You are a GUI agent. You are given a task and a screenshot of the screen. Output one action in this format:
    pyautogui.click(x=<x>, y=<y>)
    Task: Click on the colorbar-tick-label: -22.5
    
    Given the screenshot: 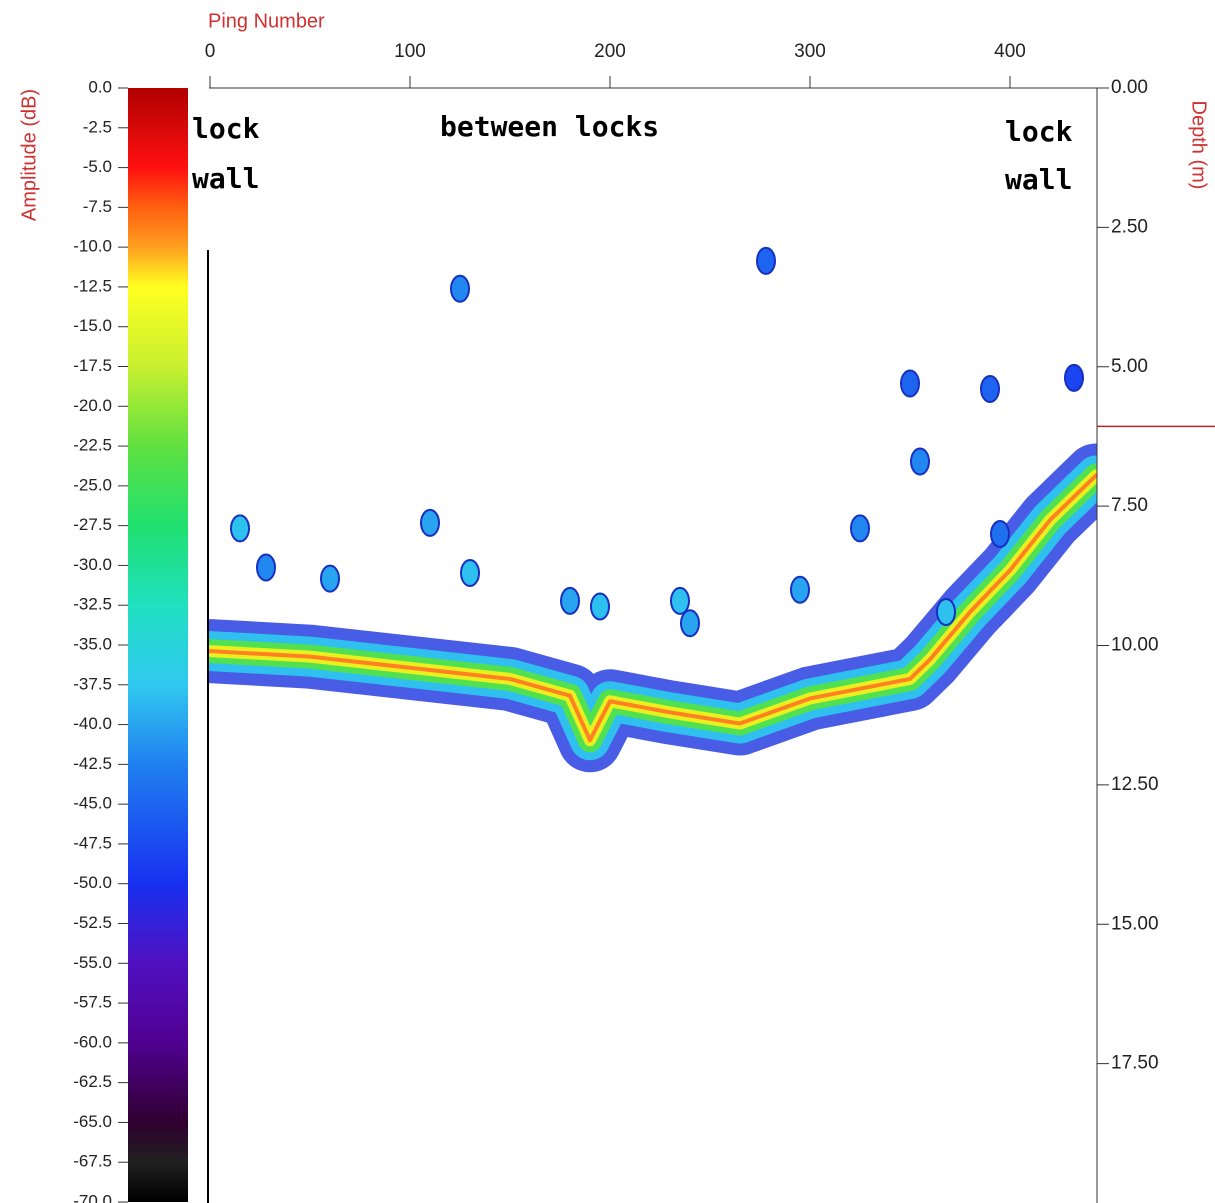 What is the action you would take?
    pyautogui.click(x=92, y=445)
    